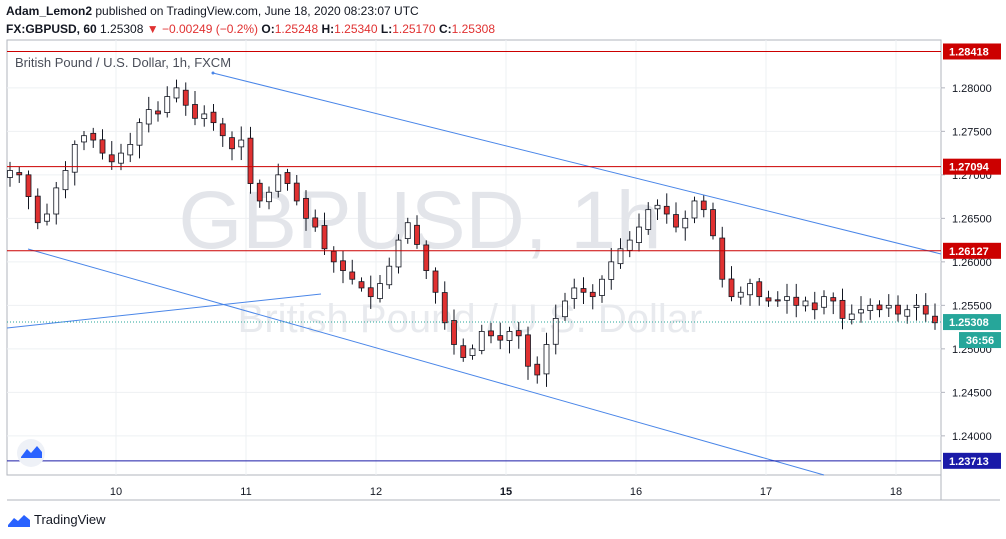 The image size is (1006, 539). Describe the element at coordinates (386, 29) in the screenshot. I see `low-label: L:` at that location.